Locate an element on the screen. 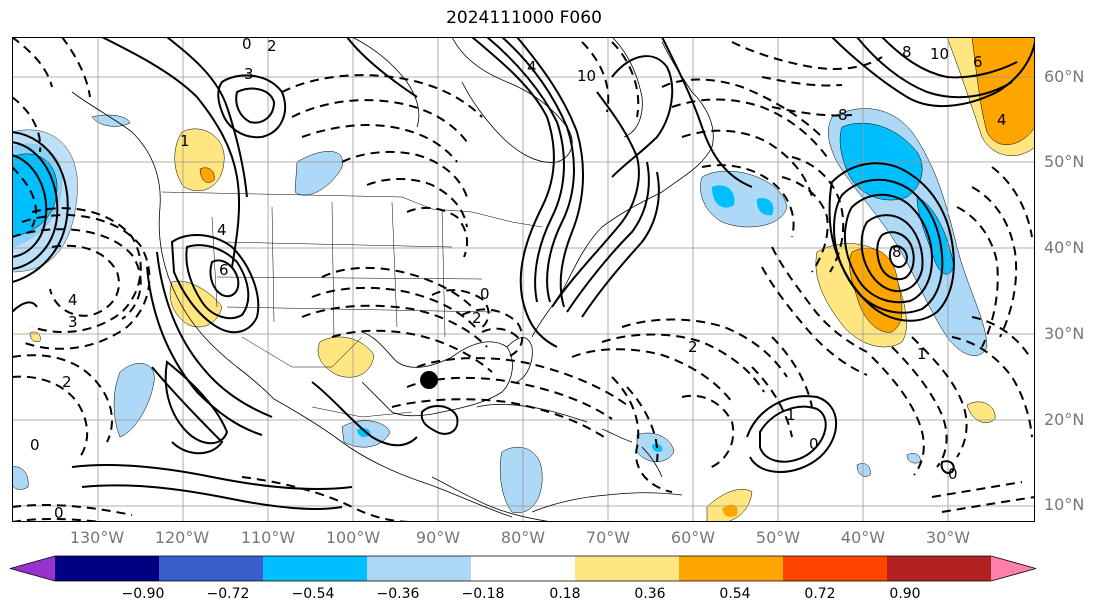  lat-label-10n: 10°N is located at coordinates (1064, 504).